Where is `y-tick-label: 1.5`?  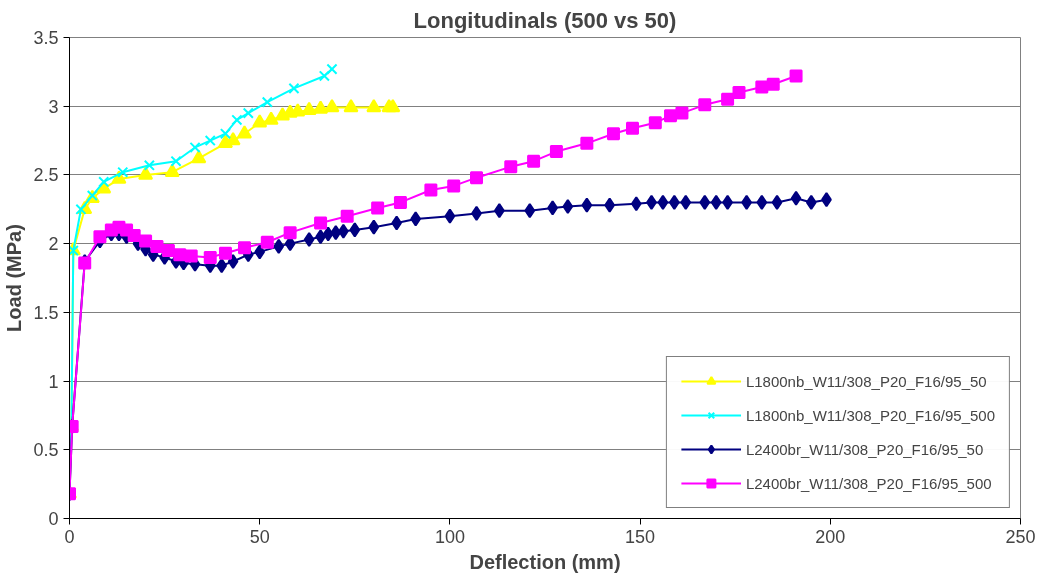 y-tick-label: 1.5 is located at coordinates (46, 312).